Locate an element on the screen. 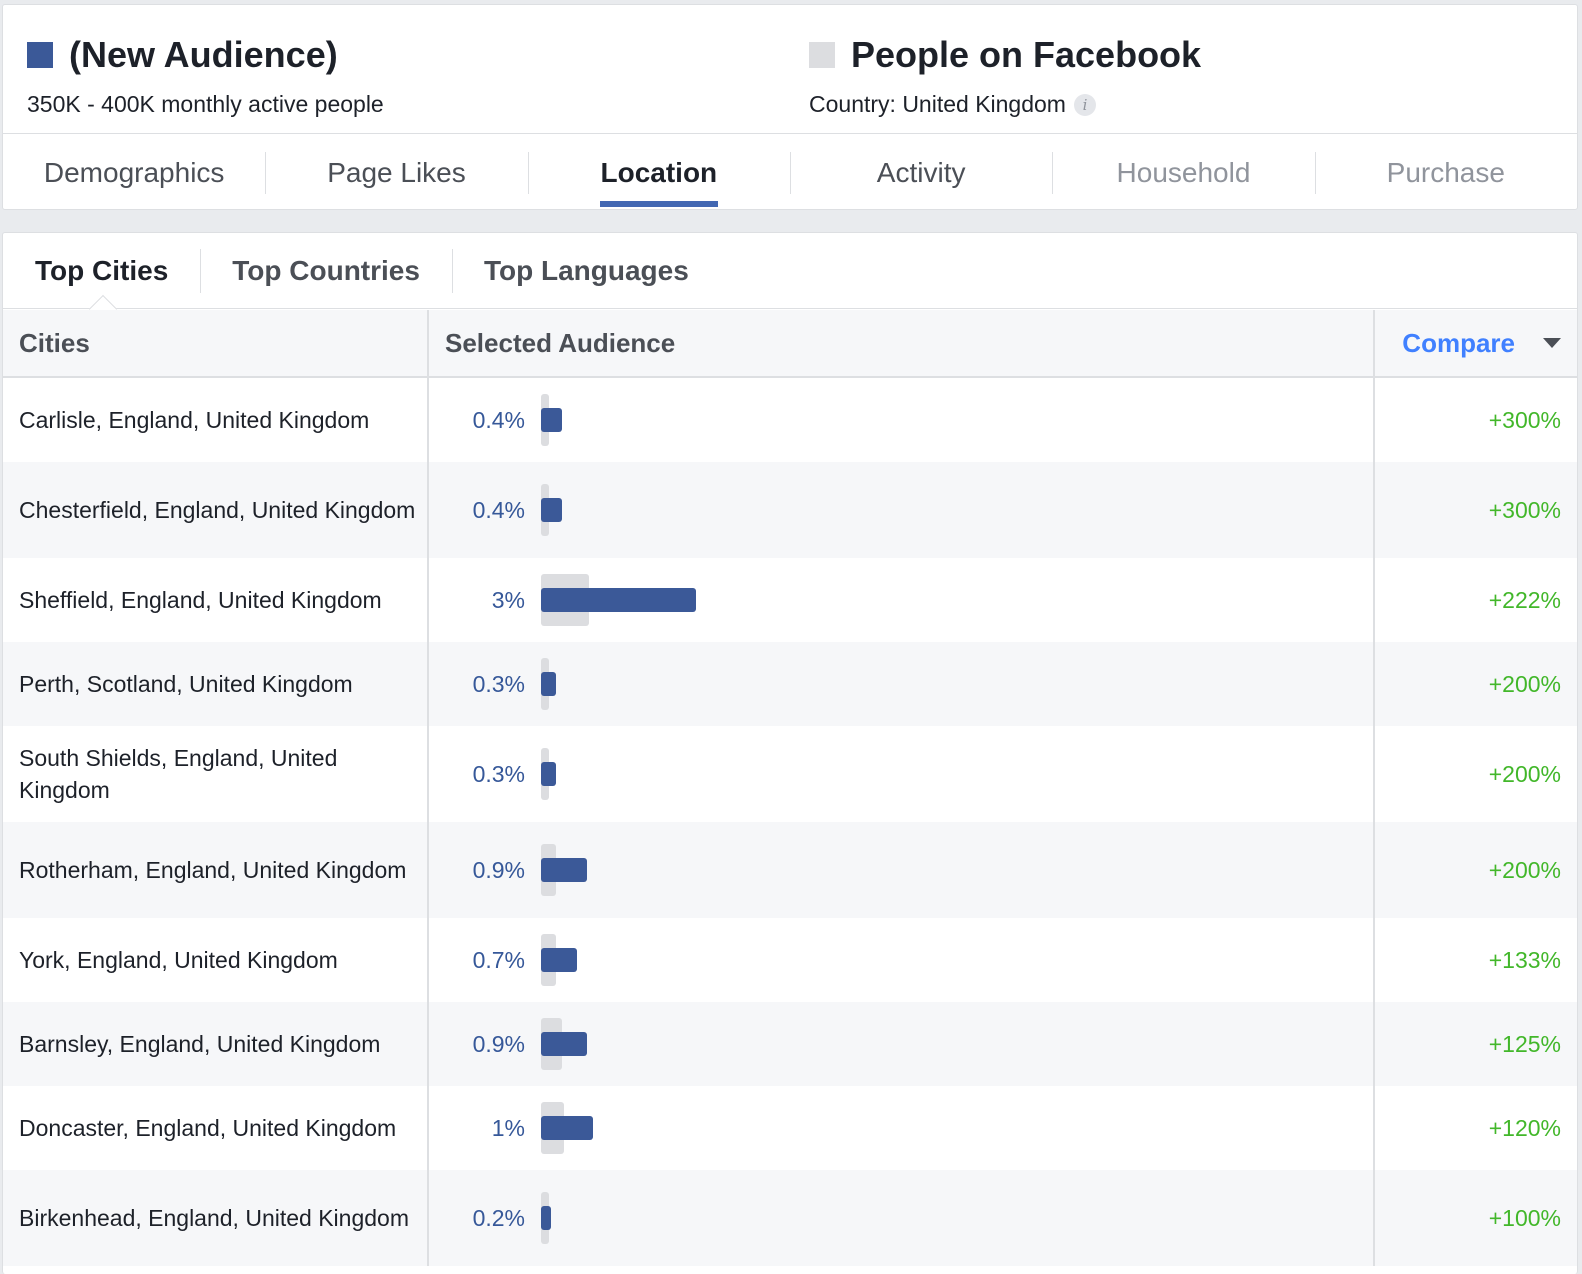  city-name: Birkenhead, England, United Kingdom is located at coordinates (216, 1218).